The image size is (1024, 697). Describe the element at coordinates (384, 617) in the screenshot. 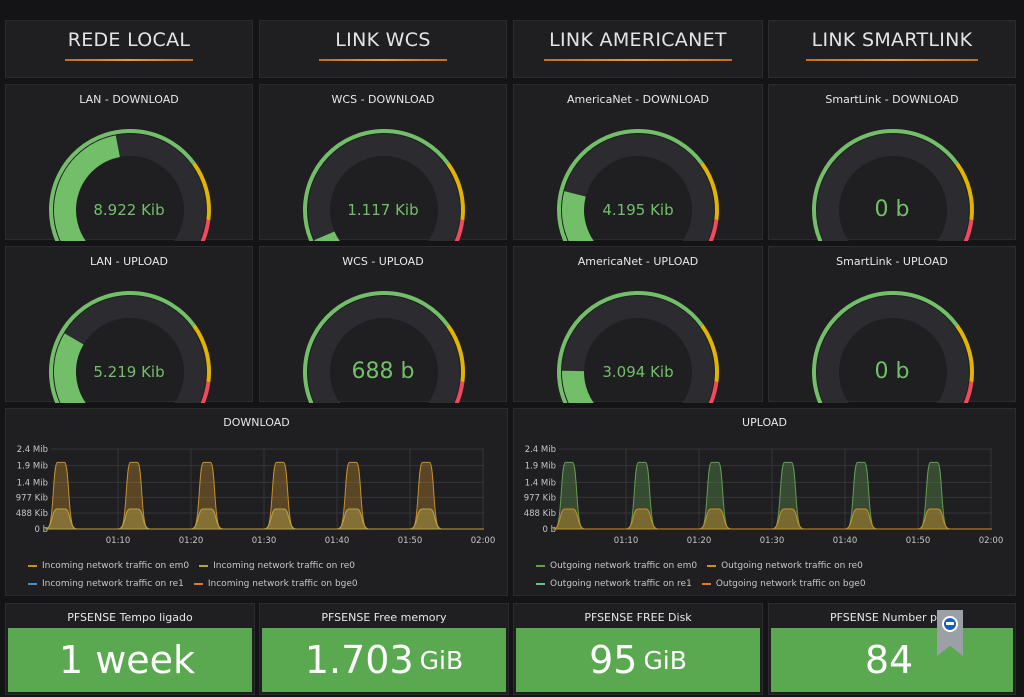

I see `stat-title: PFSENSE Free memory` at that location.